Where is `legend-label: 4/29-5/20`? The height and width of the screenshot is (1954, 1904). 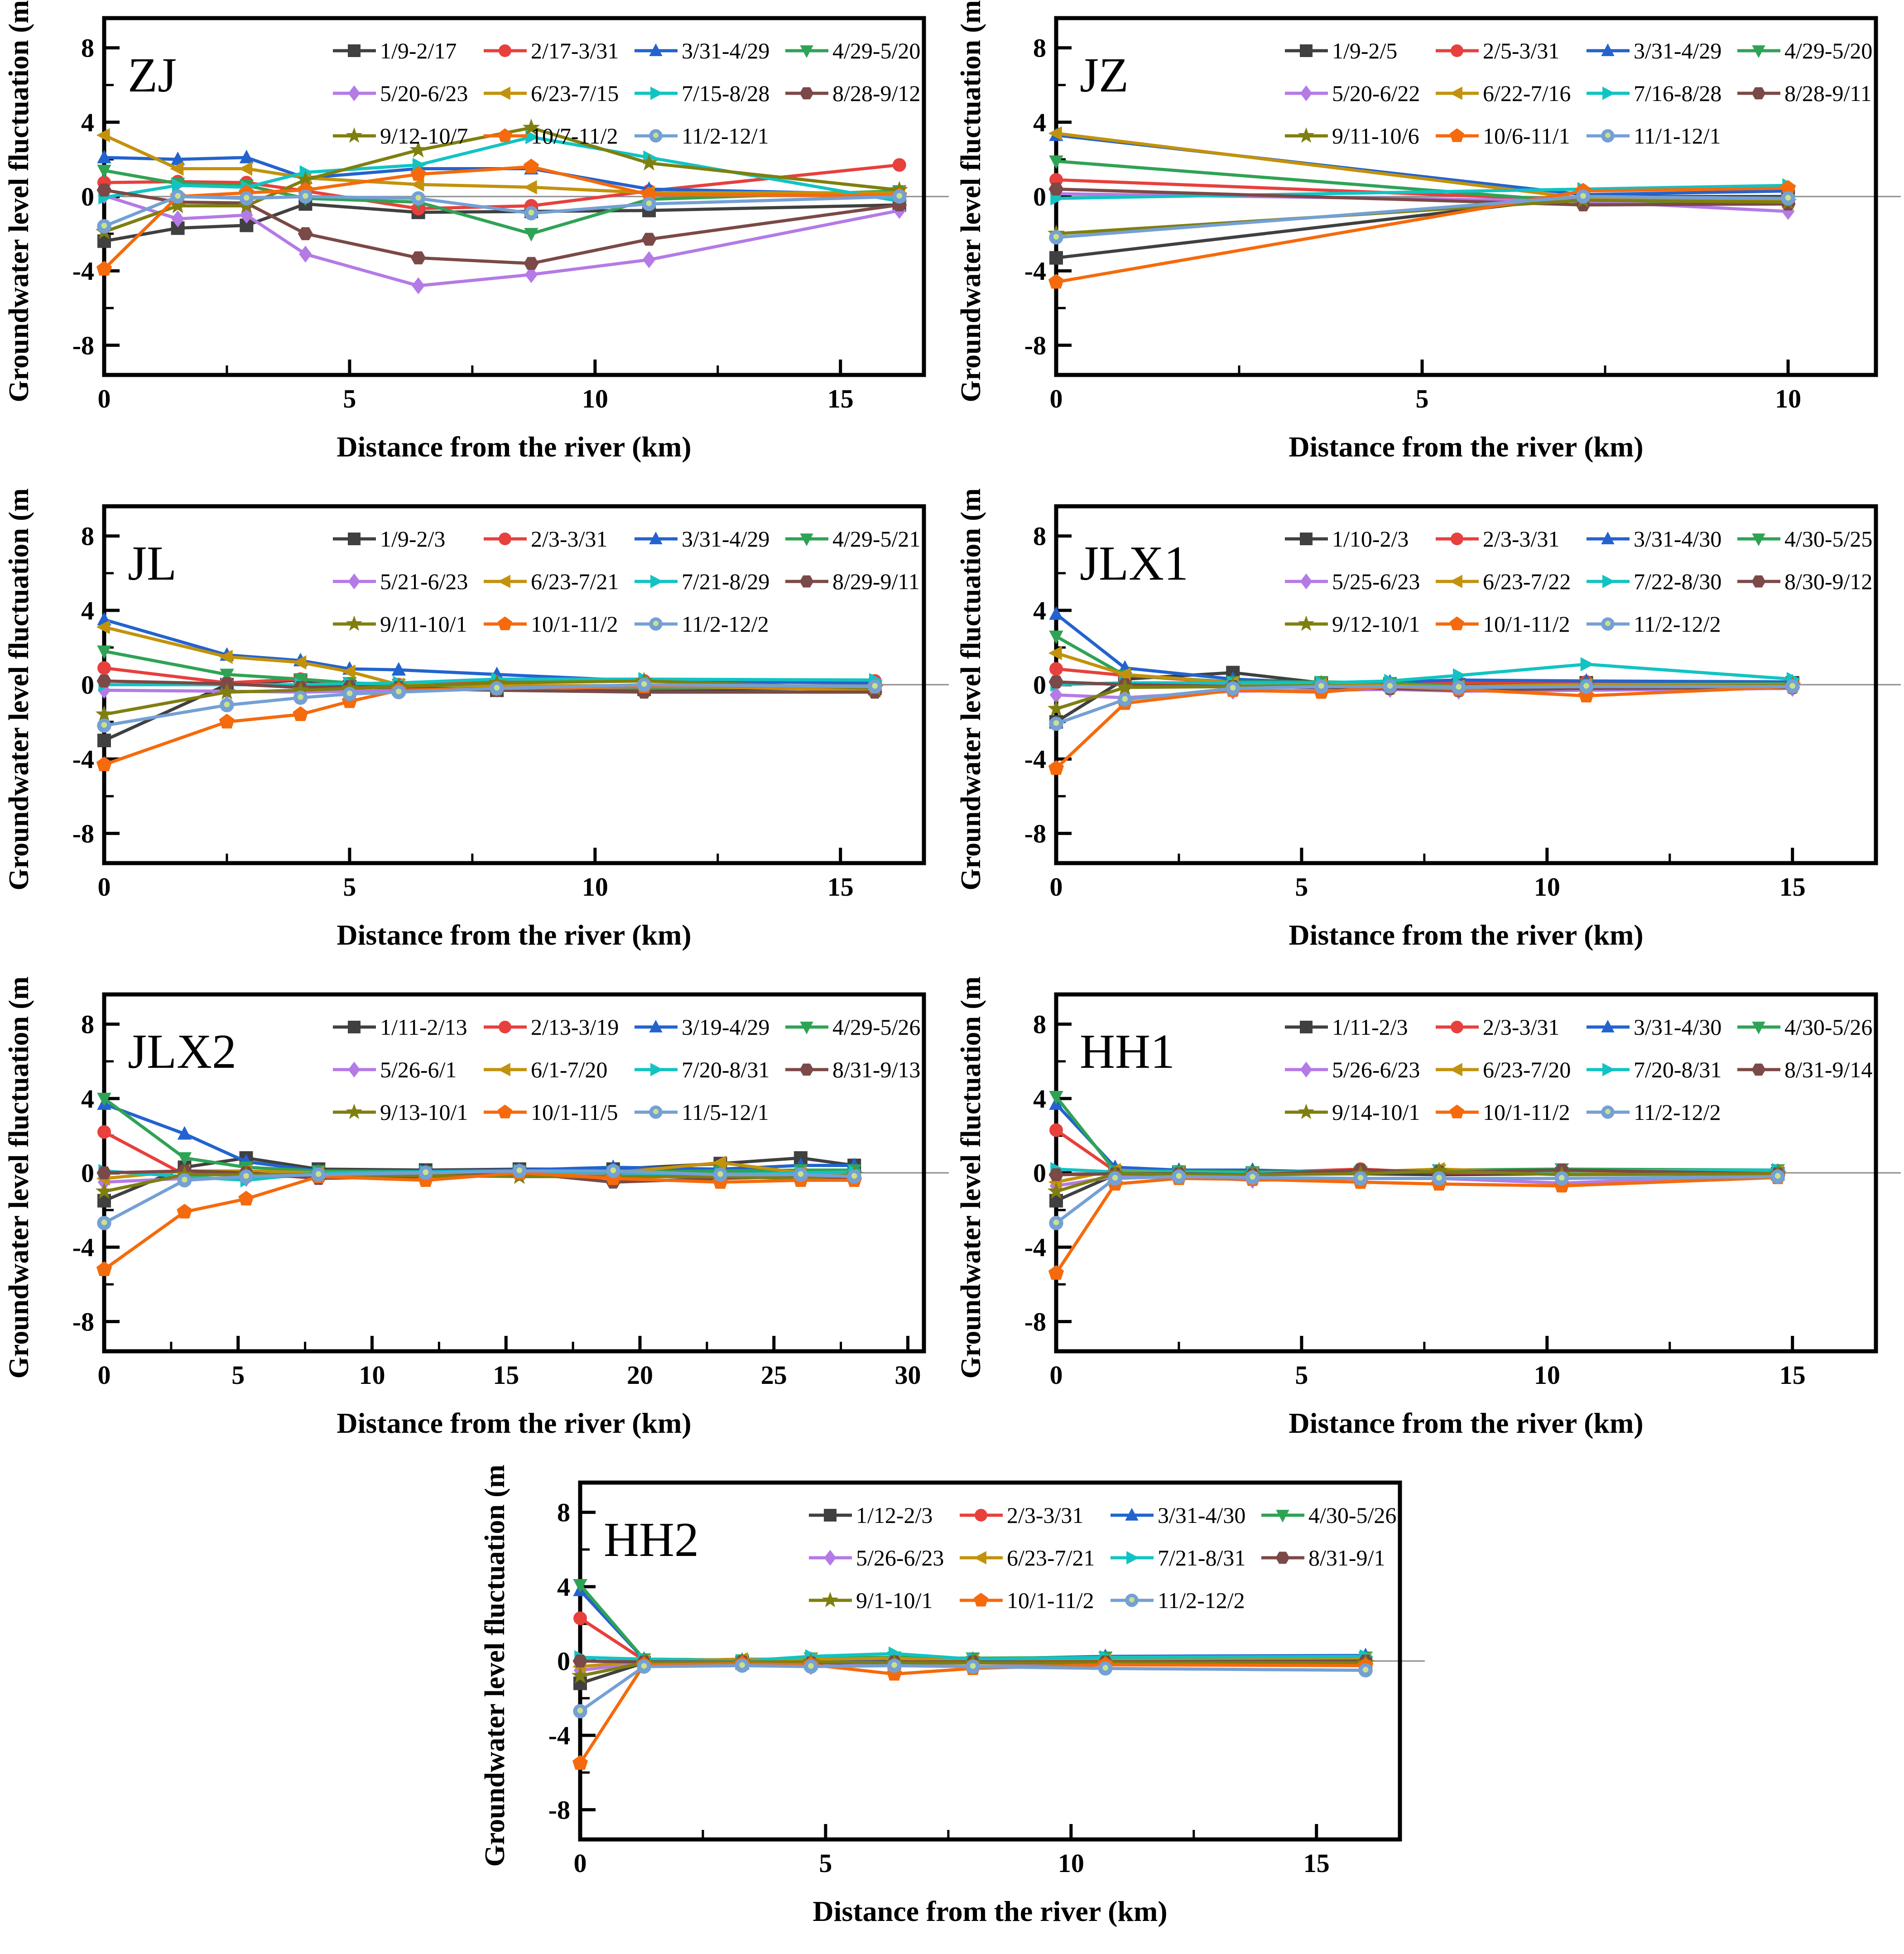 legend-label: 4/29-5/20 is located at coordinates (1828, 51).